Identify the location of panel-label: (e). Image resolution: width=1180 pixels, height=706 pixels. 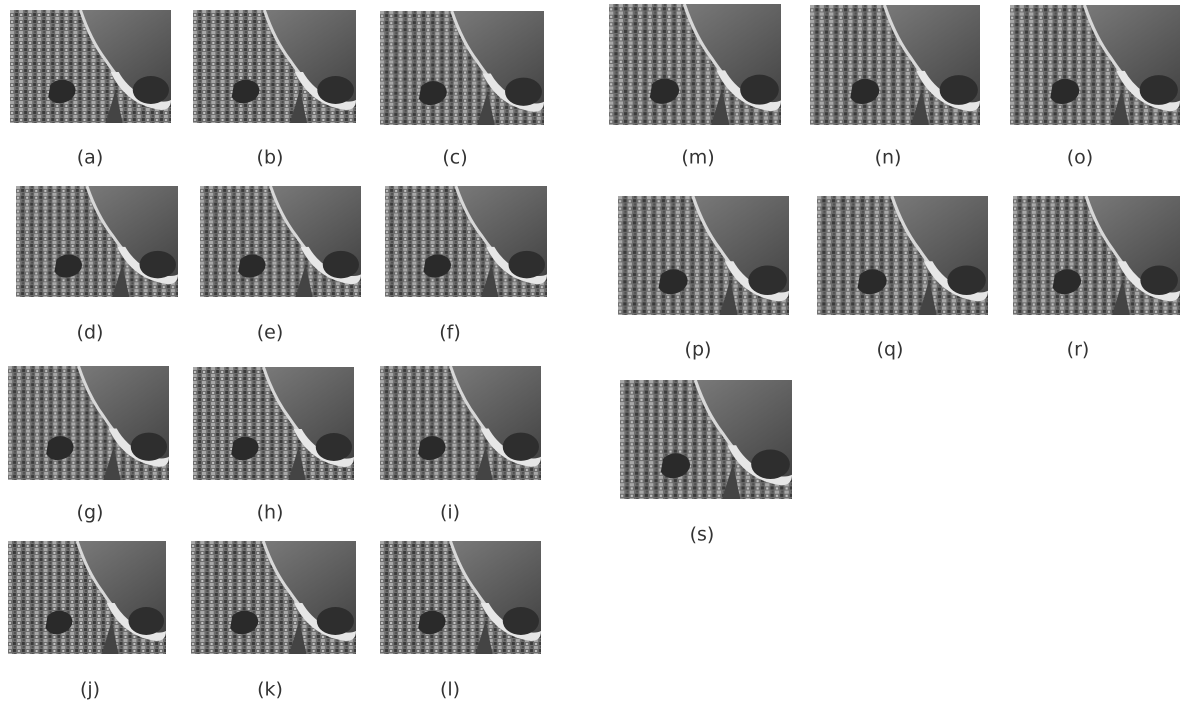
(270, 333).